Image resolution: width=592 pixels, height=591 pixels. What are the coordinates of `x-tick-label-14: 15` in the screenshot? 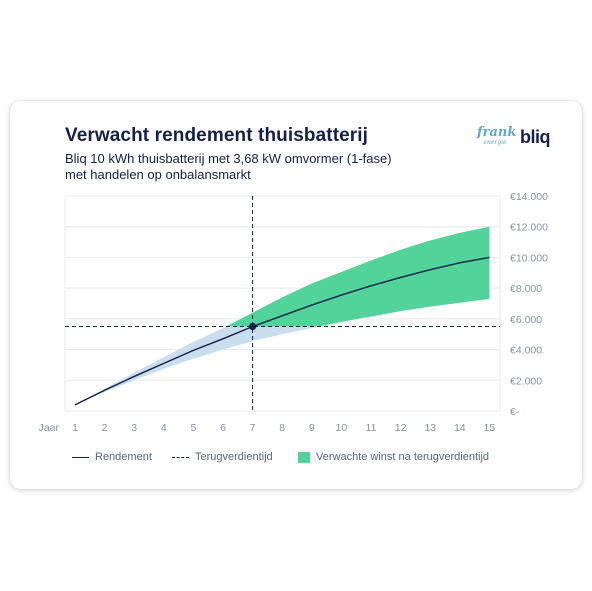 It's located at (490, 428).